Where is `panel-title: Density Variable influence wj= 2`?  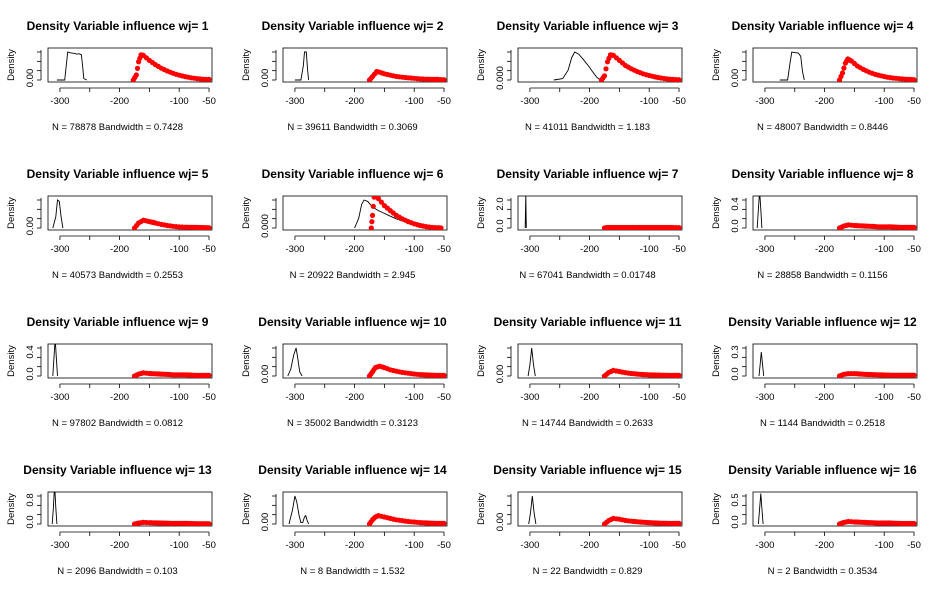
panel-title: Density Variable influence wj= 2 is located at coordinates (353, 26).